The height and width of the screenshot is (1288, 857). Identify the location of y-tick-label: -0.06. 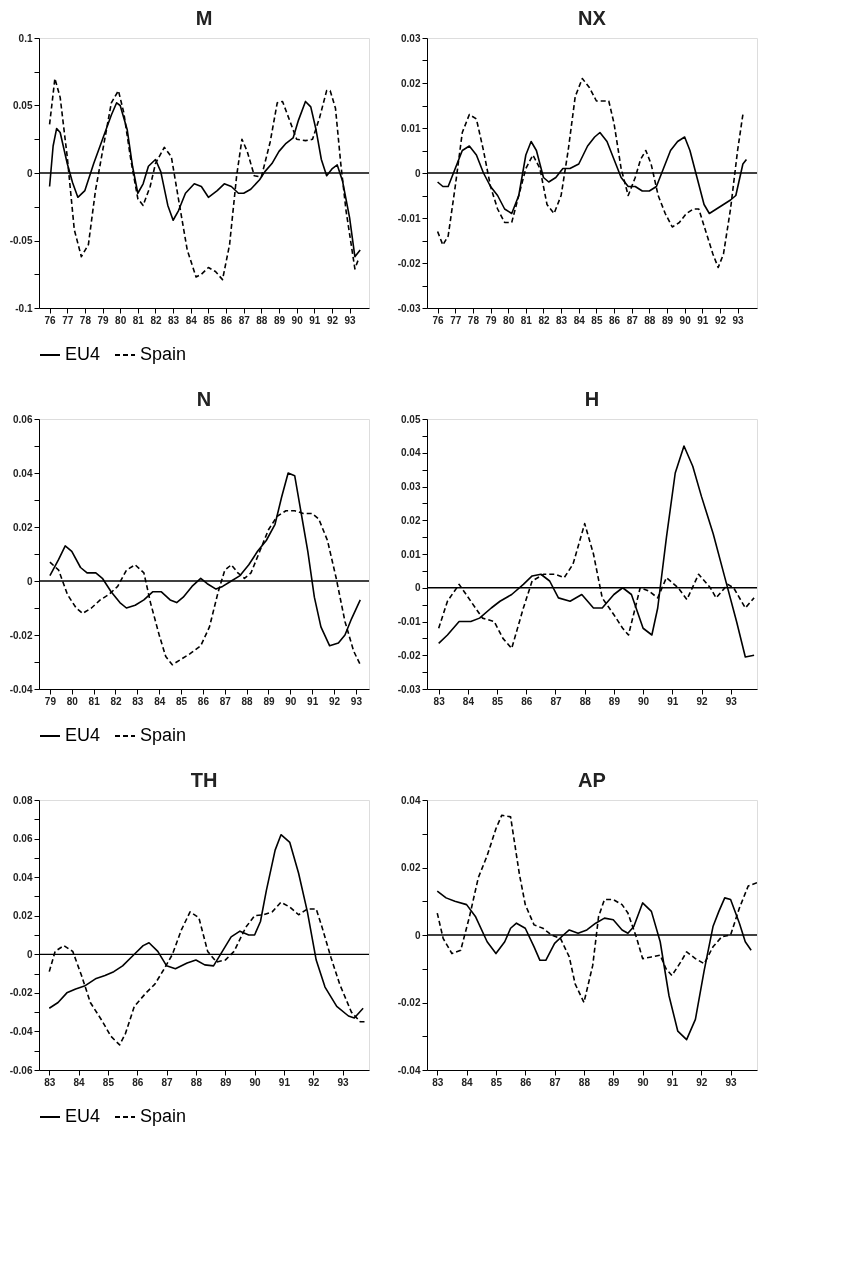
(21, 1070).